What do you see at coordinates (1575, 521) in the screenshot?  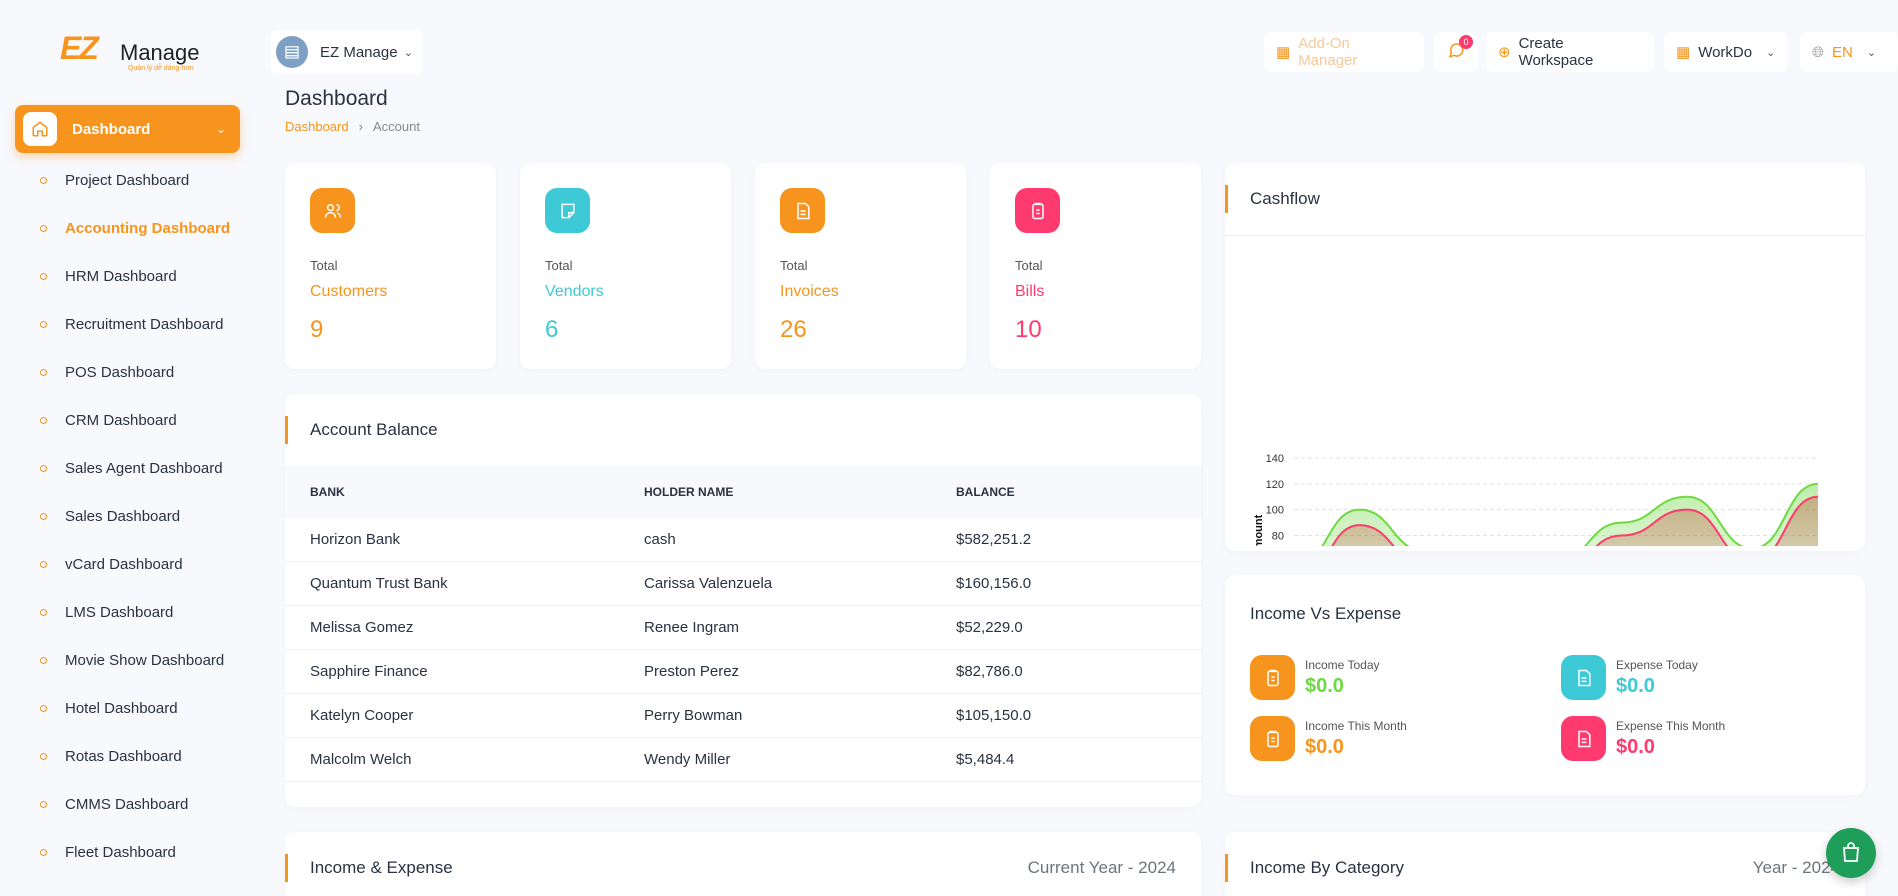 I see `series-area` at bounding box center [1575, 521].